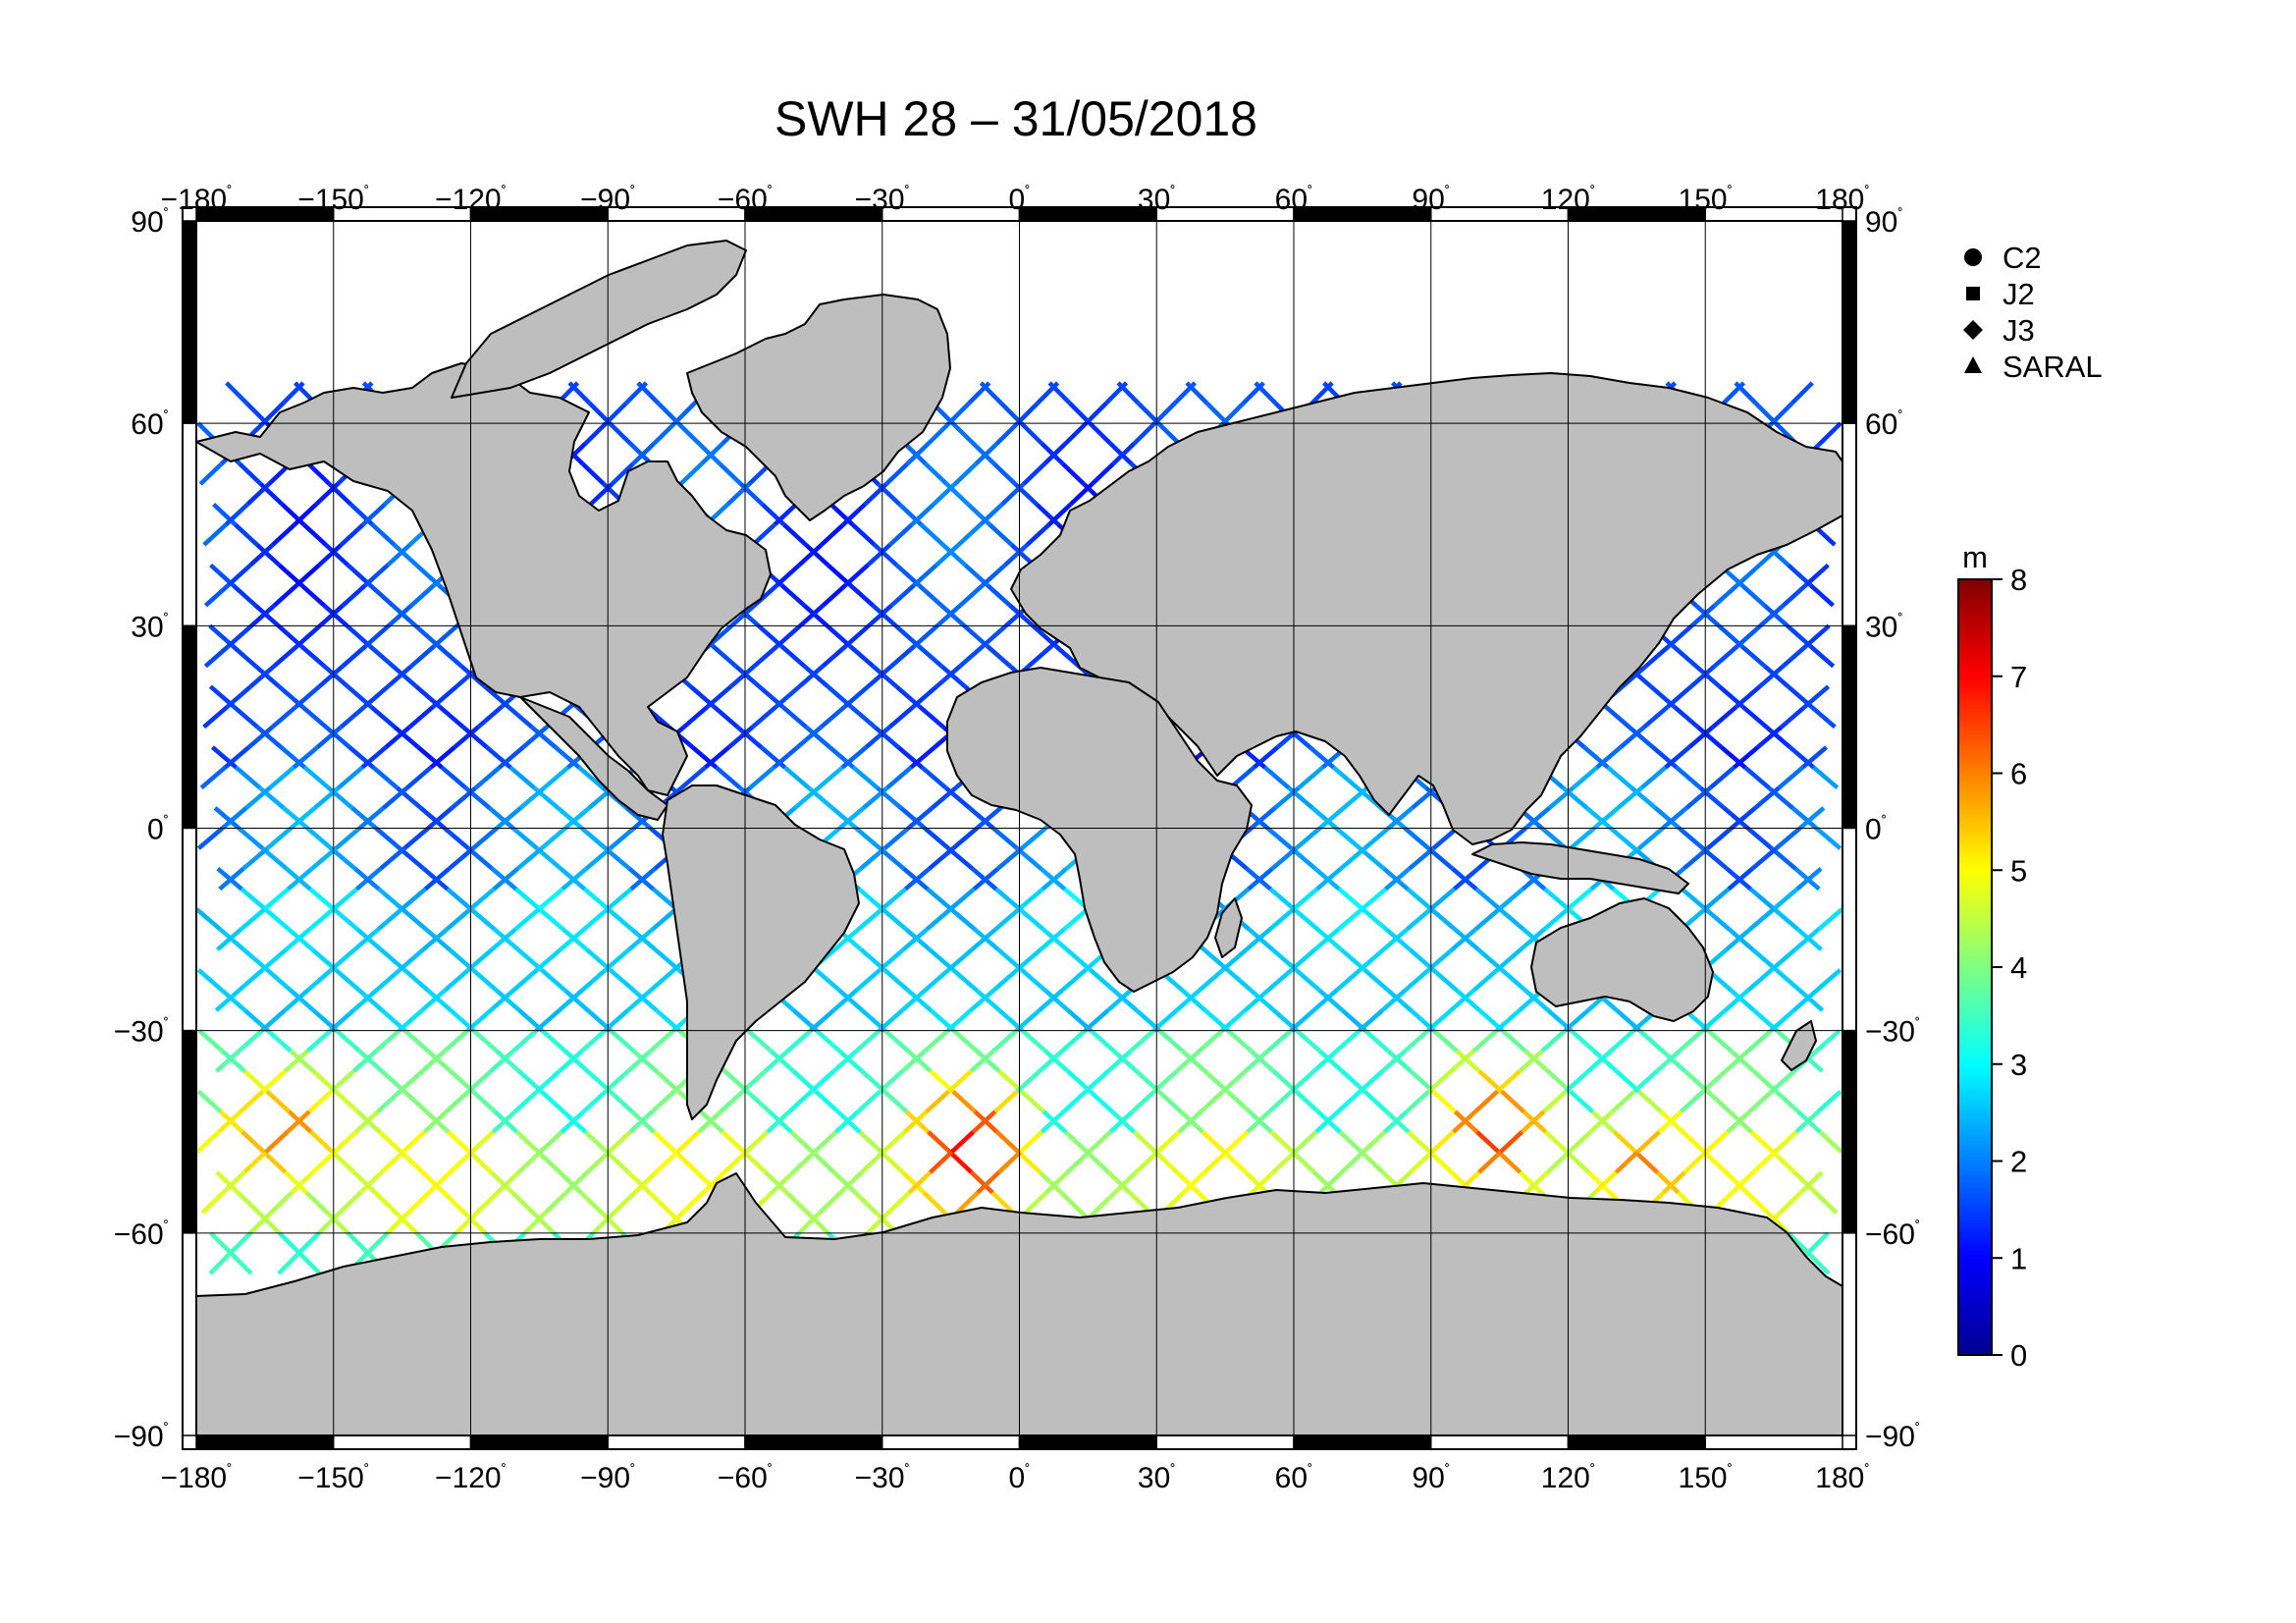  Describe the element at coordinates (1973, 257) in the screenshot. I see `circle-marker-icon` at that location.